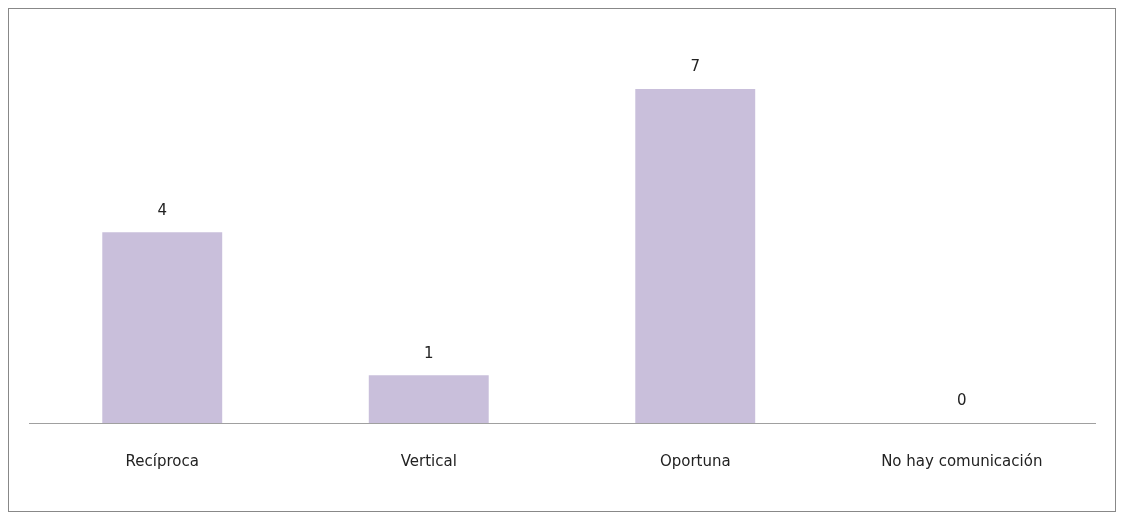  What do you see at coordinates (162, 460) in the screenshot?
I see `x-tick-label: Recíproca` at bounding box center [162, 460].